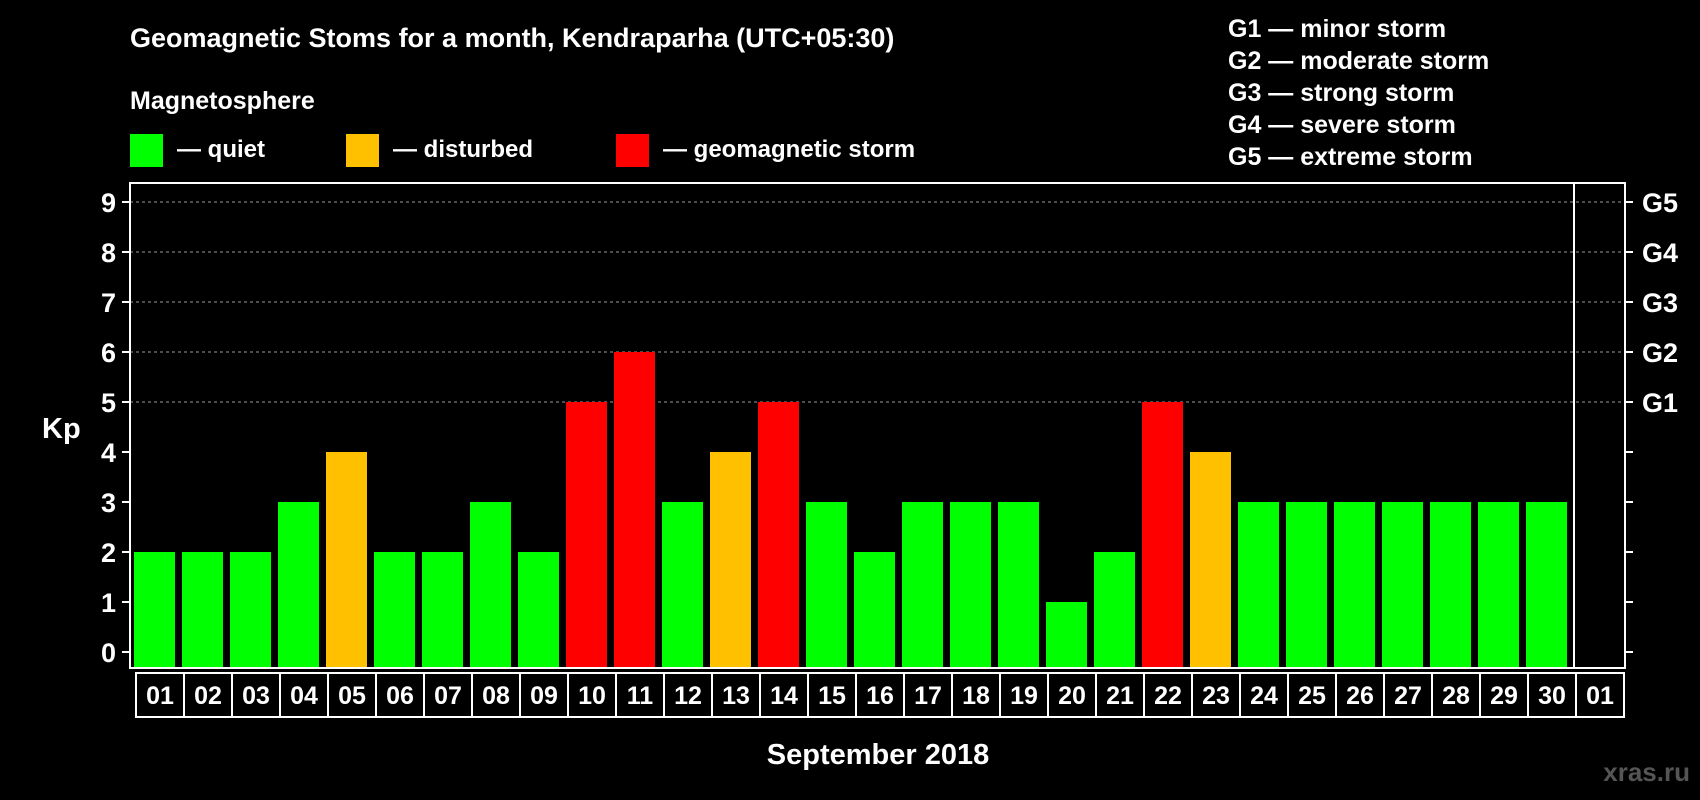 Image resolution: width=1700 pixels, height=800 pixels. What do you see at coordinates (108, 403) in the screenshot?
I see `y-tick-label: 5` at bounding box center [108, 403].